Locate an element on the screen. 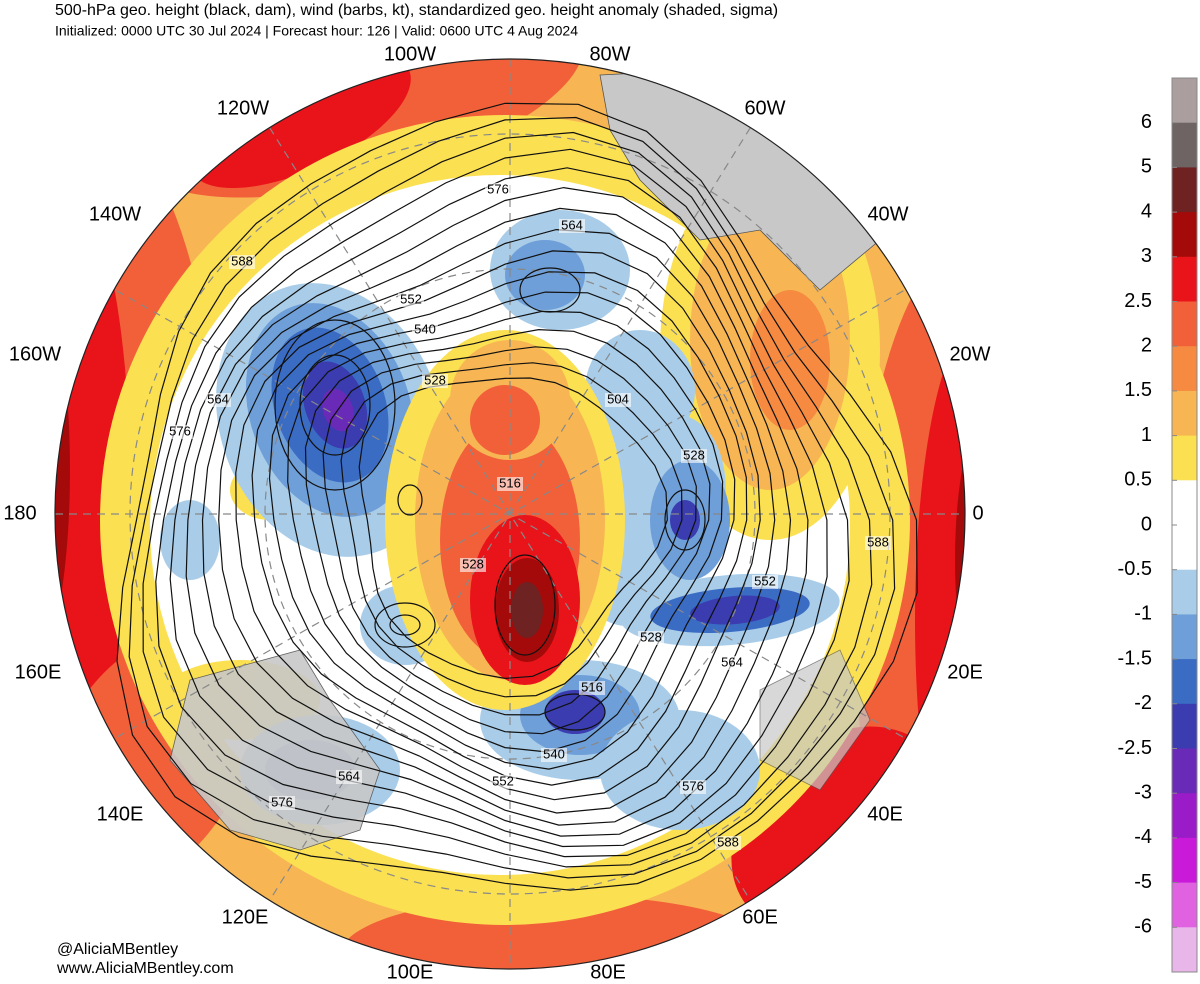  colorbar-label: -4 is located at coordinates (1143, 837).